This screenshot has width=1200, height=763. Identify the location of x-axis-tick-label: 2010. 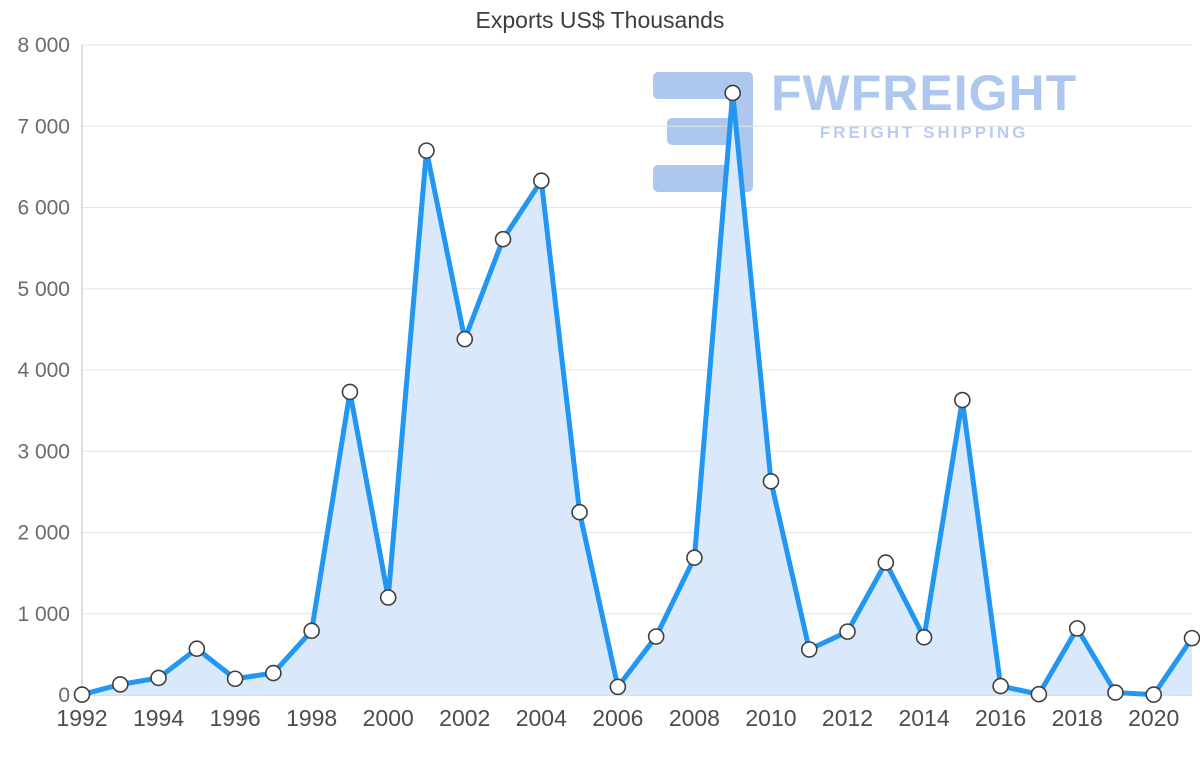
(770, 718).